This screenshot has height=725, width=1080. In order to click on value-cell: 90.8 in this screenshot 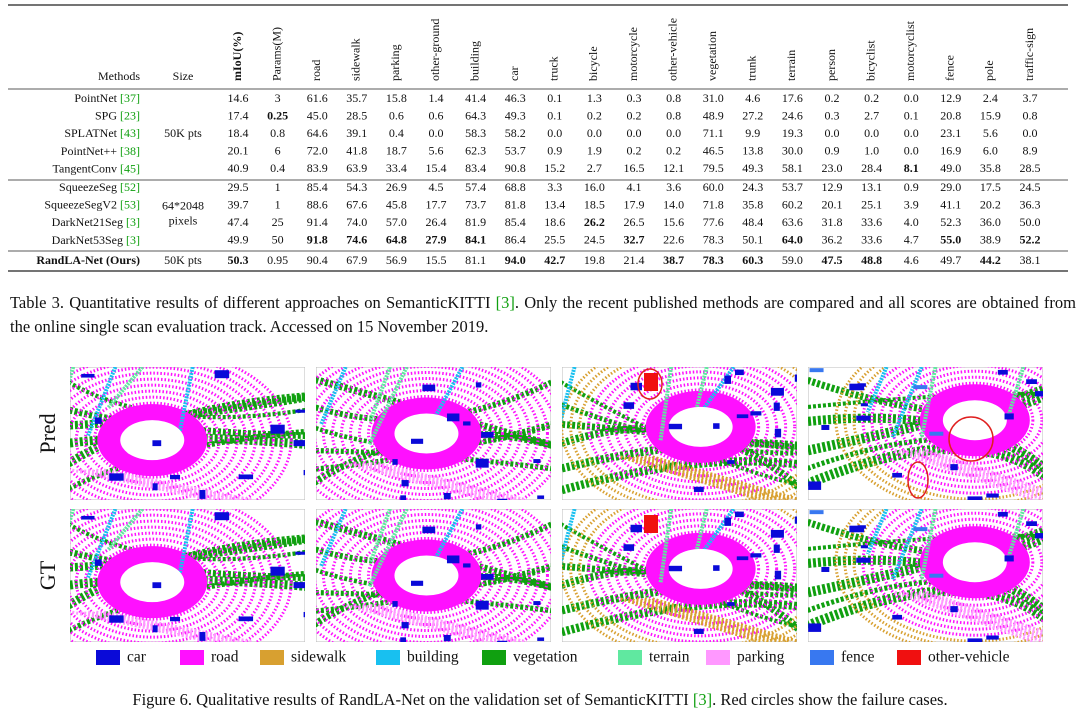, I will do `click(515, 168)`.